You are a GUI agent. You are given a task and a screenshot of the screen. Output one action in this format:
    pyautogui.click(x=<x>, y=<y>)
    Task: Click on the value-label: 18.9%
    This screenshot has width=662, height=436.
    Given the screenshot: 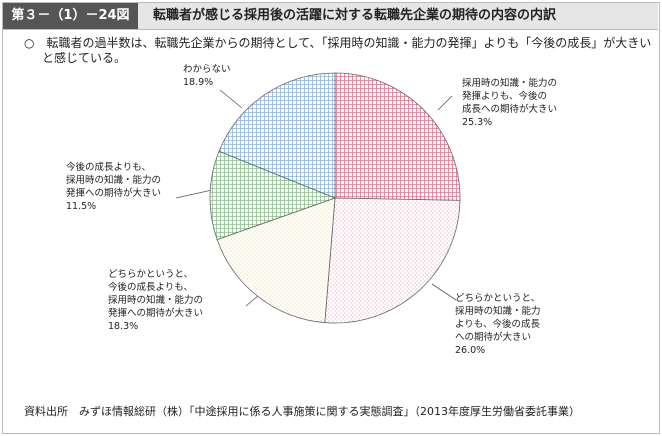 What is the action you would take?
    pyautogui.click(x=198, y=82)
    